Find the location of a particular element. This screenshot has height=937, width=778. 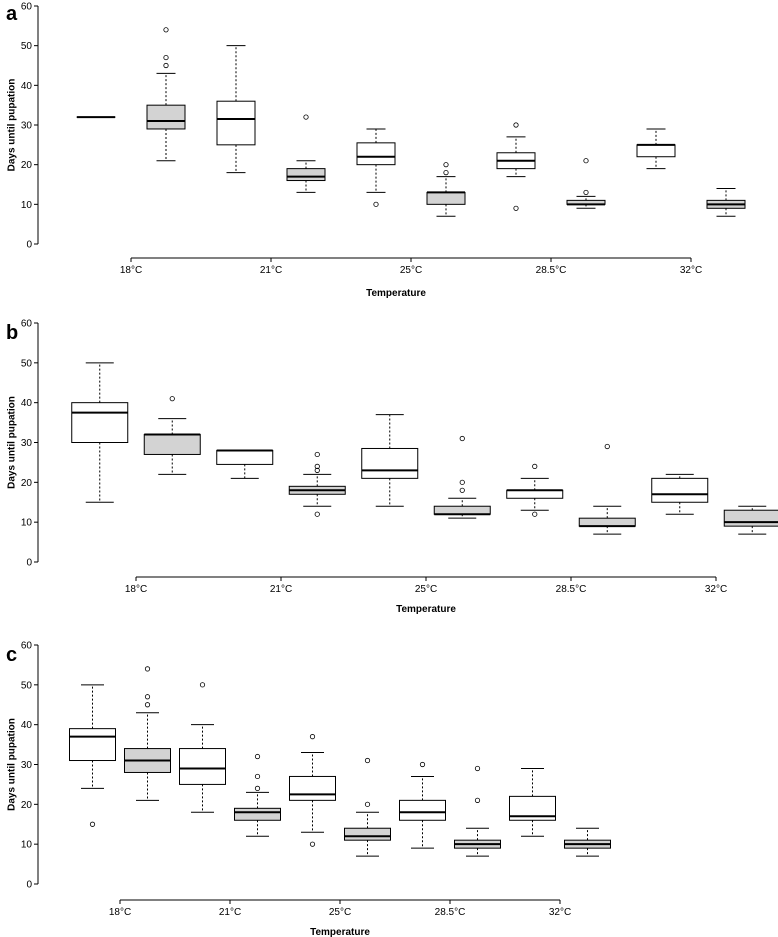

x-category-label: 21°C is located at coordinates (230, 912).